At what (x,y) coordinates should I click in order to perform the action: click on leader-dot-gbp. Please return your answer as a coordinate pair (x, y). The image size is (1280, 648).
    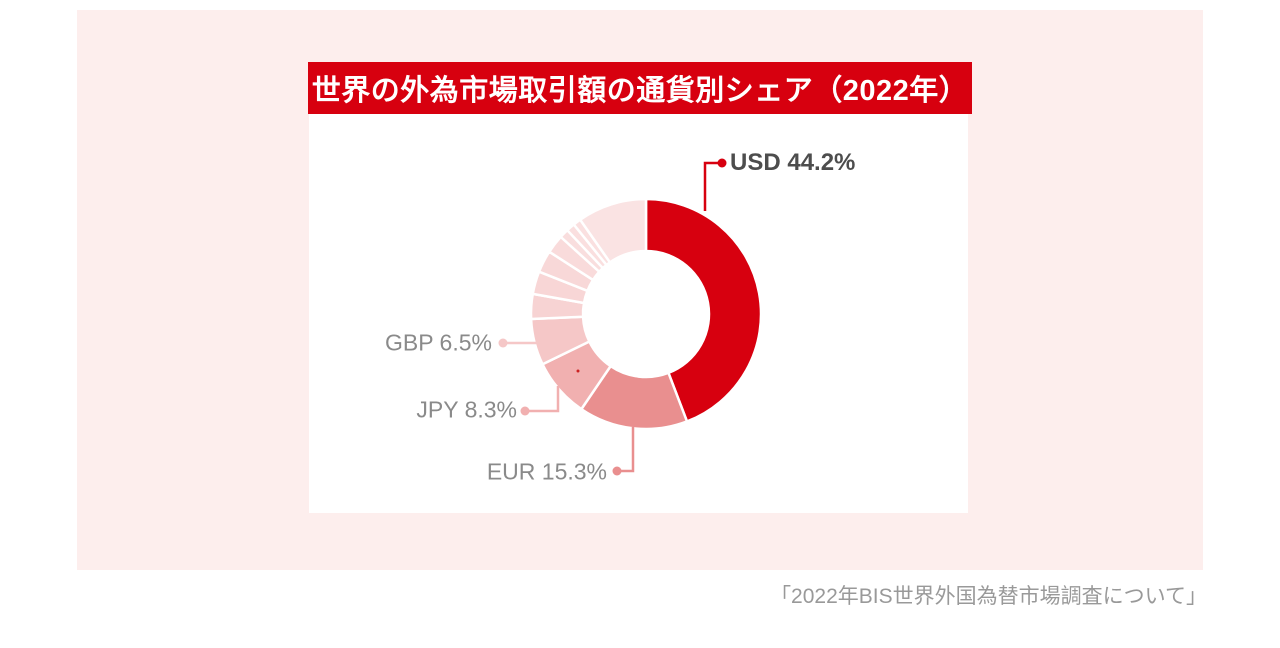
    Looking at the image, I should click on (503, 343).